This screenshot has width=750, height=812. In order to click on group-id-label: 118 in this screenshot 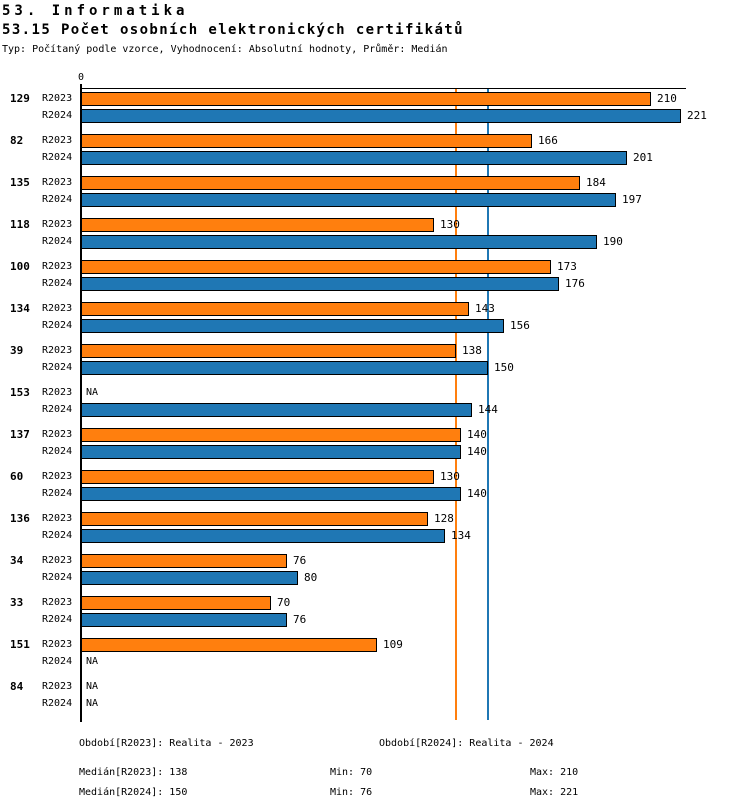, I will do `click(20, 224)`.